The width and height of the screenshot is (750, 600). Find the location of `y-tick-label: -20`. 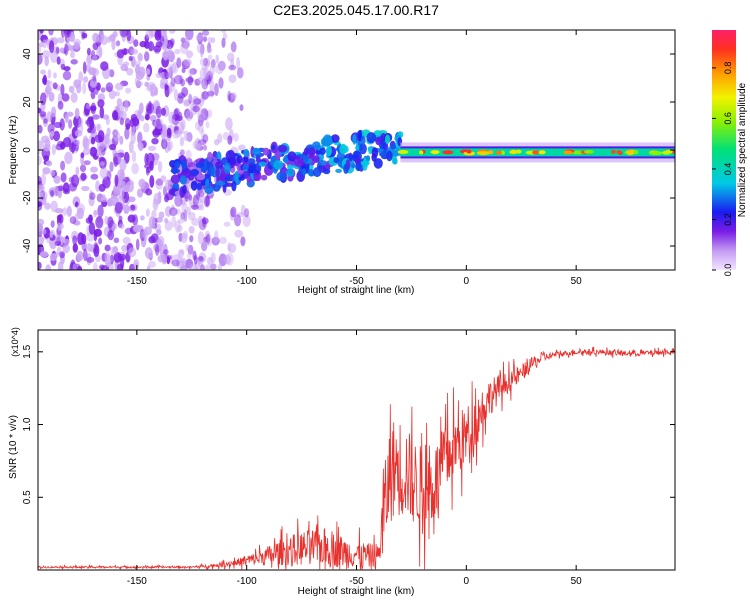

y-tick-label: -20 is located at coordinates (27, 197).